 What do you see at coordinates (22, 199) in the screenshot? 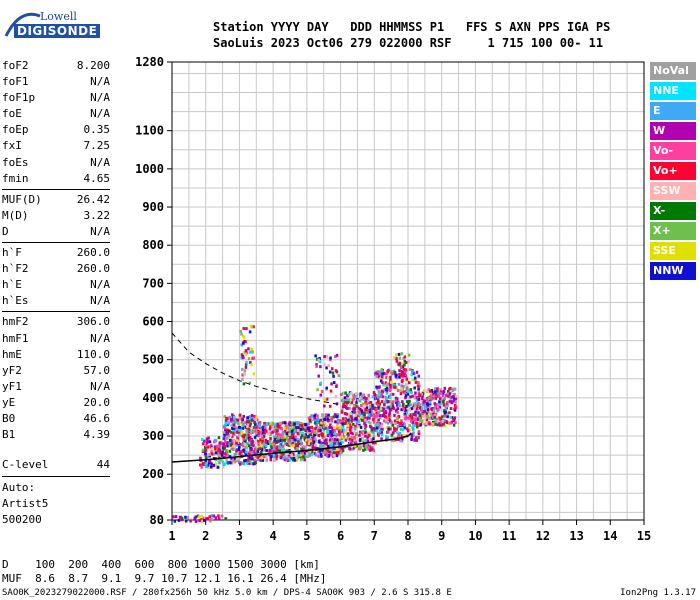
I see `param-name: MUF(D)` at bounding box center [22, 199].